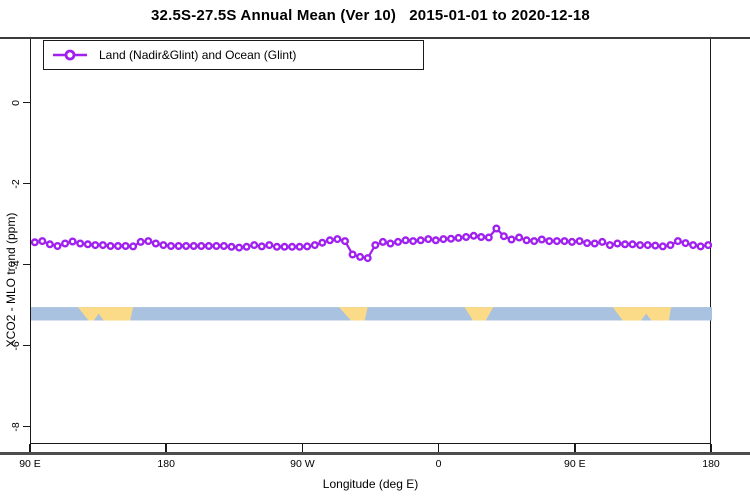 The image size is (750, 500). What do you see at coordinates (370, 484) in the screenshot?
I see `x-axis-title: Longitude (deg E)` at bounding box center [370, 484].